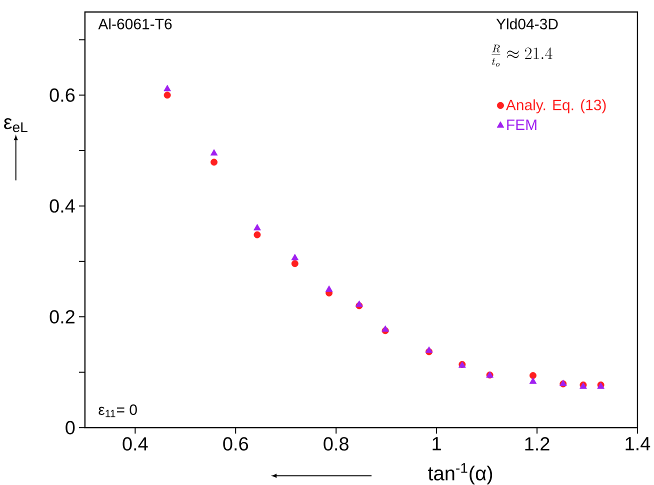 This screenshot has height=485, width=654. I want to click on x-tick-label: 0.8, so click(336, 444).